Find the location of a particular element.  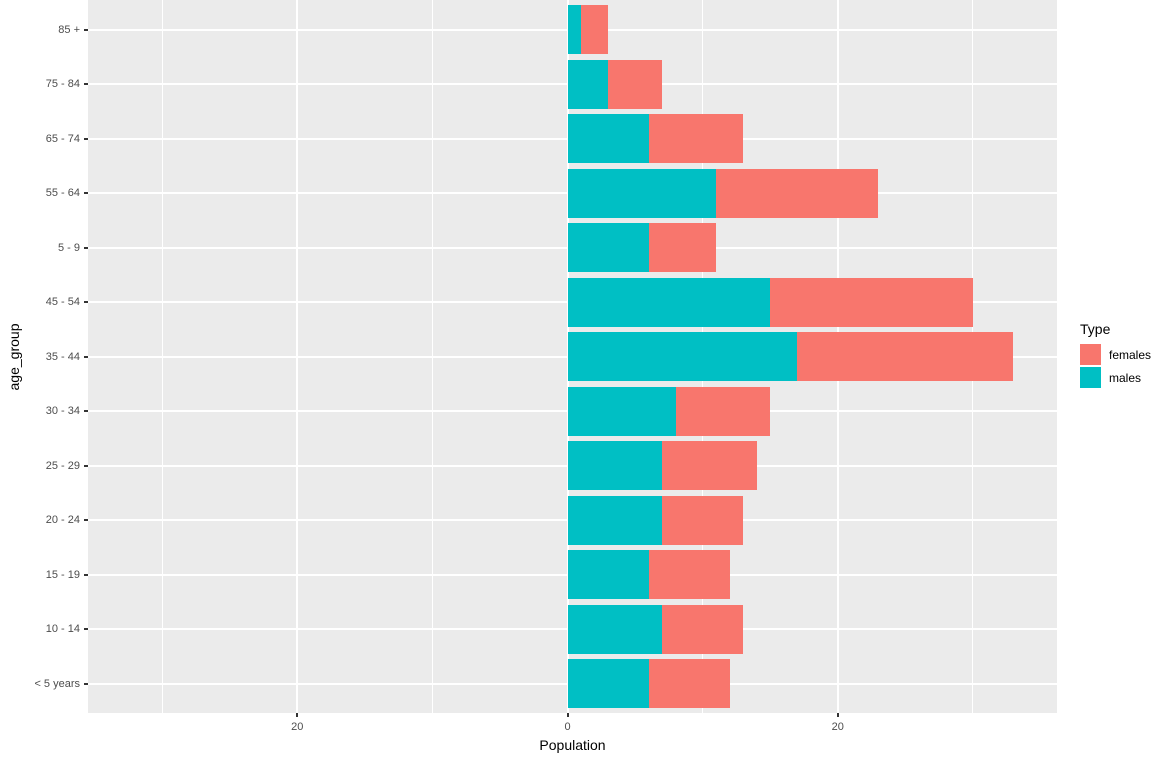

x-axis-title: Population is located at coordinates (572, 745).